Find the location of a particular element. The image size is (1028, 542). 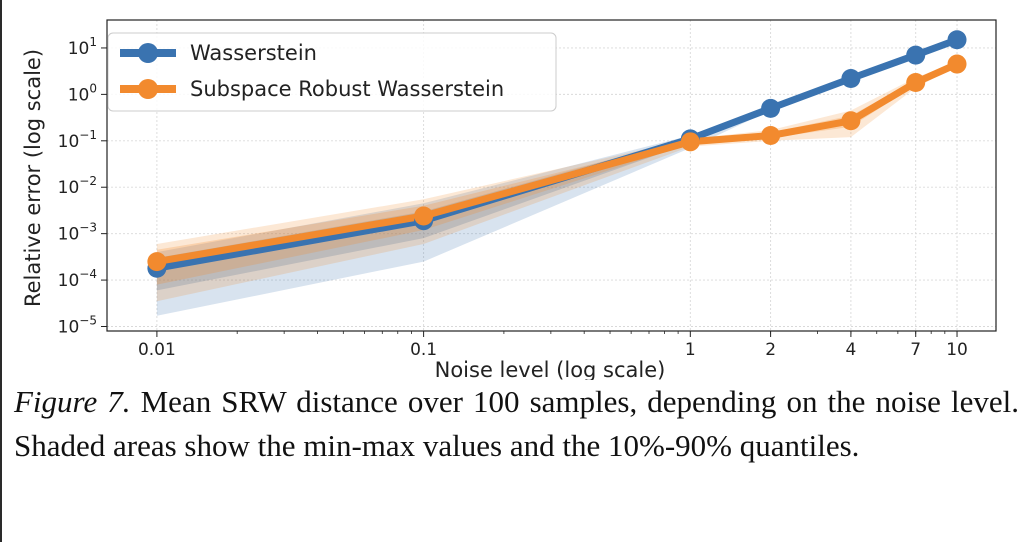

legend-marker-wasserstein is located at coordinates (148, 53).